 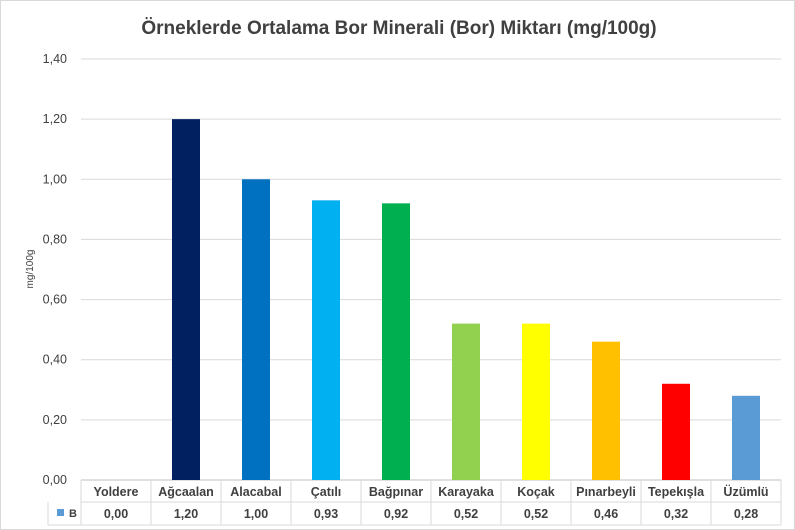 What do you see at coordinates (676, 514) in the screenshot?
I see `table-value-label: 0,32` at bounding box center [676, 514].